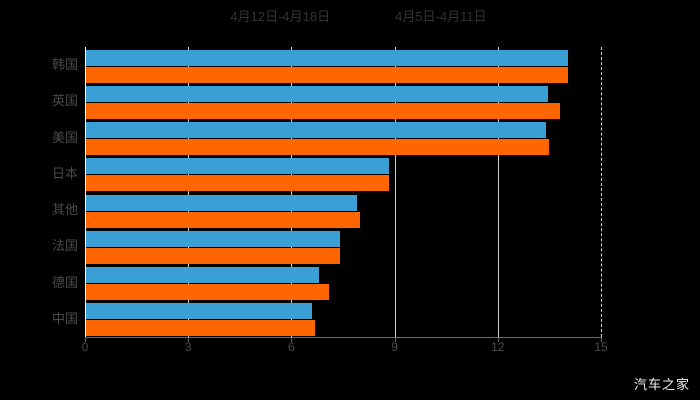  Describe the element at coordinates (383, 16) in the screenshot. I see `legend-marker-square-icon` at that location.